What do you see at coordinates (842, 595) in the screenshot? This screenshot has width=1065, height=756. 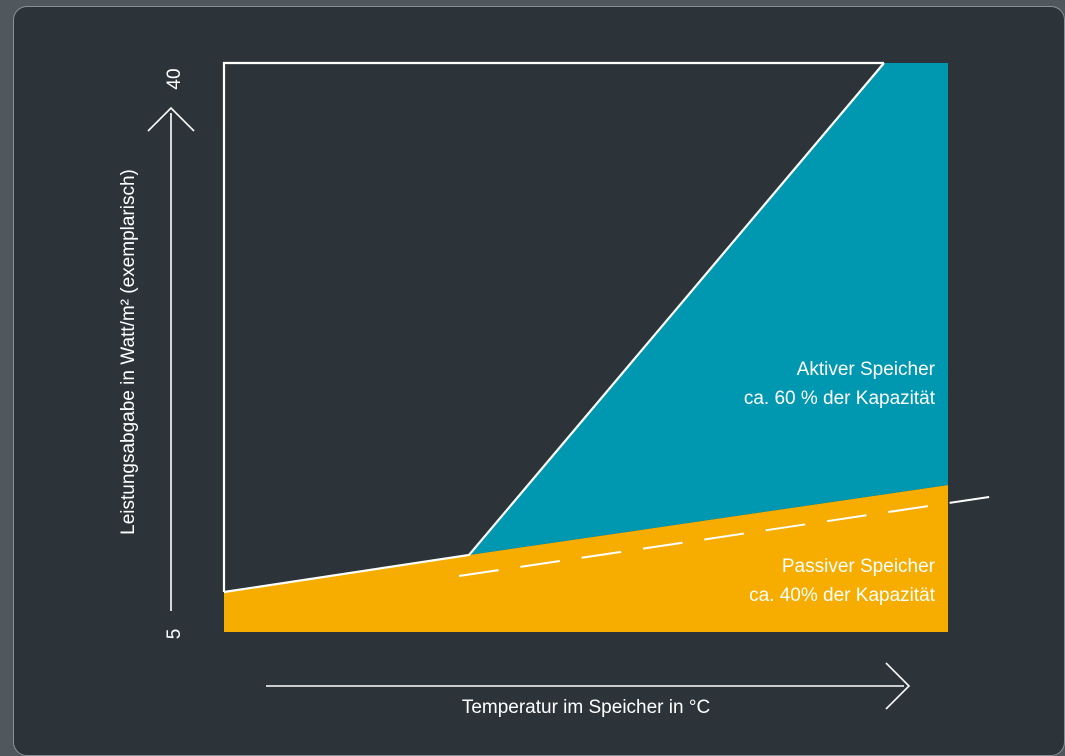 I see `passive-region-label-line2: ca. 40% der Kapazität` at bounding box center [842, 595].